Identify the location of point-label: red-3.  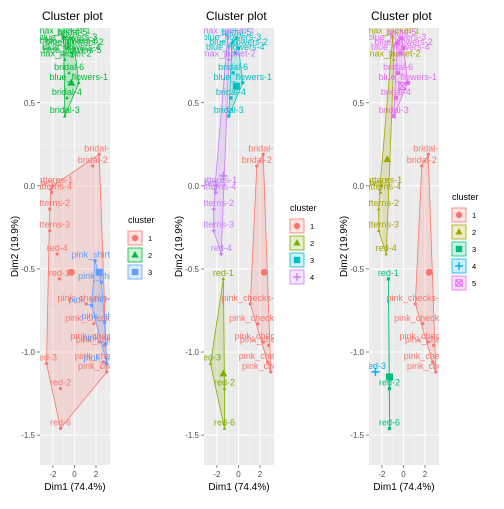
(375, 366).